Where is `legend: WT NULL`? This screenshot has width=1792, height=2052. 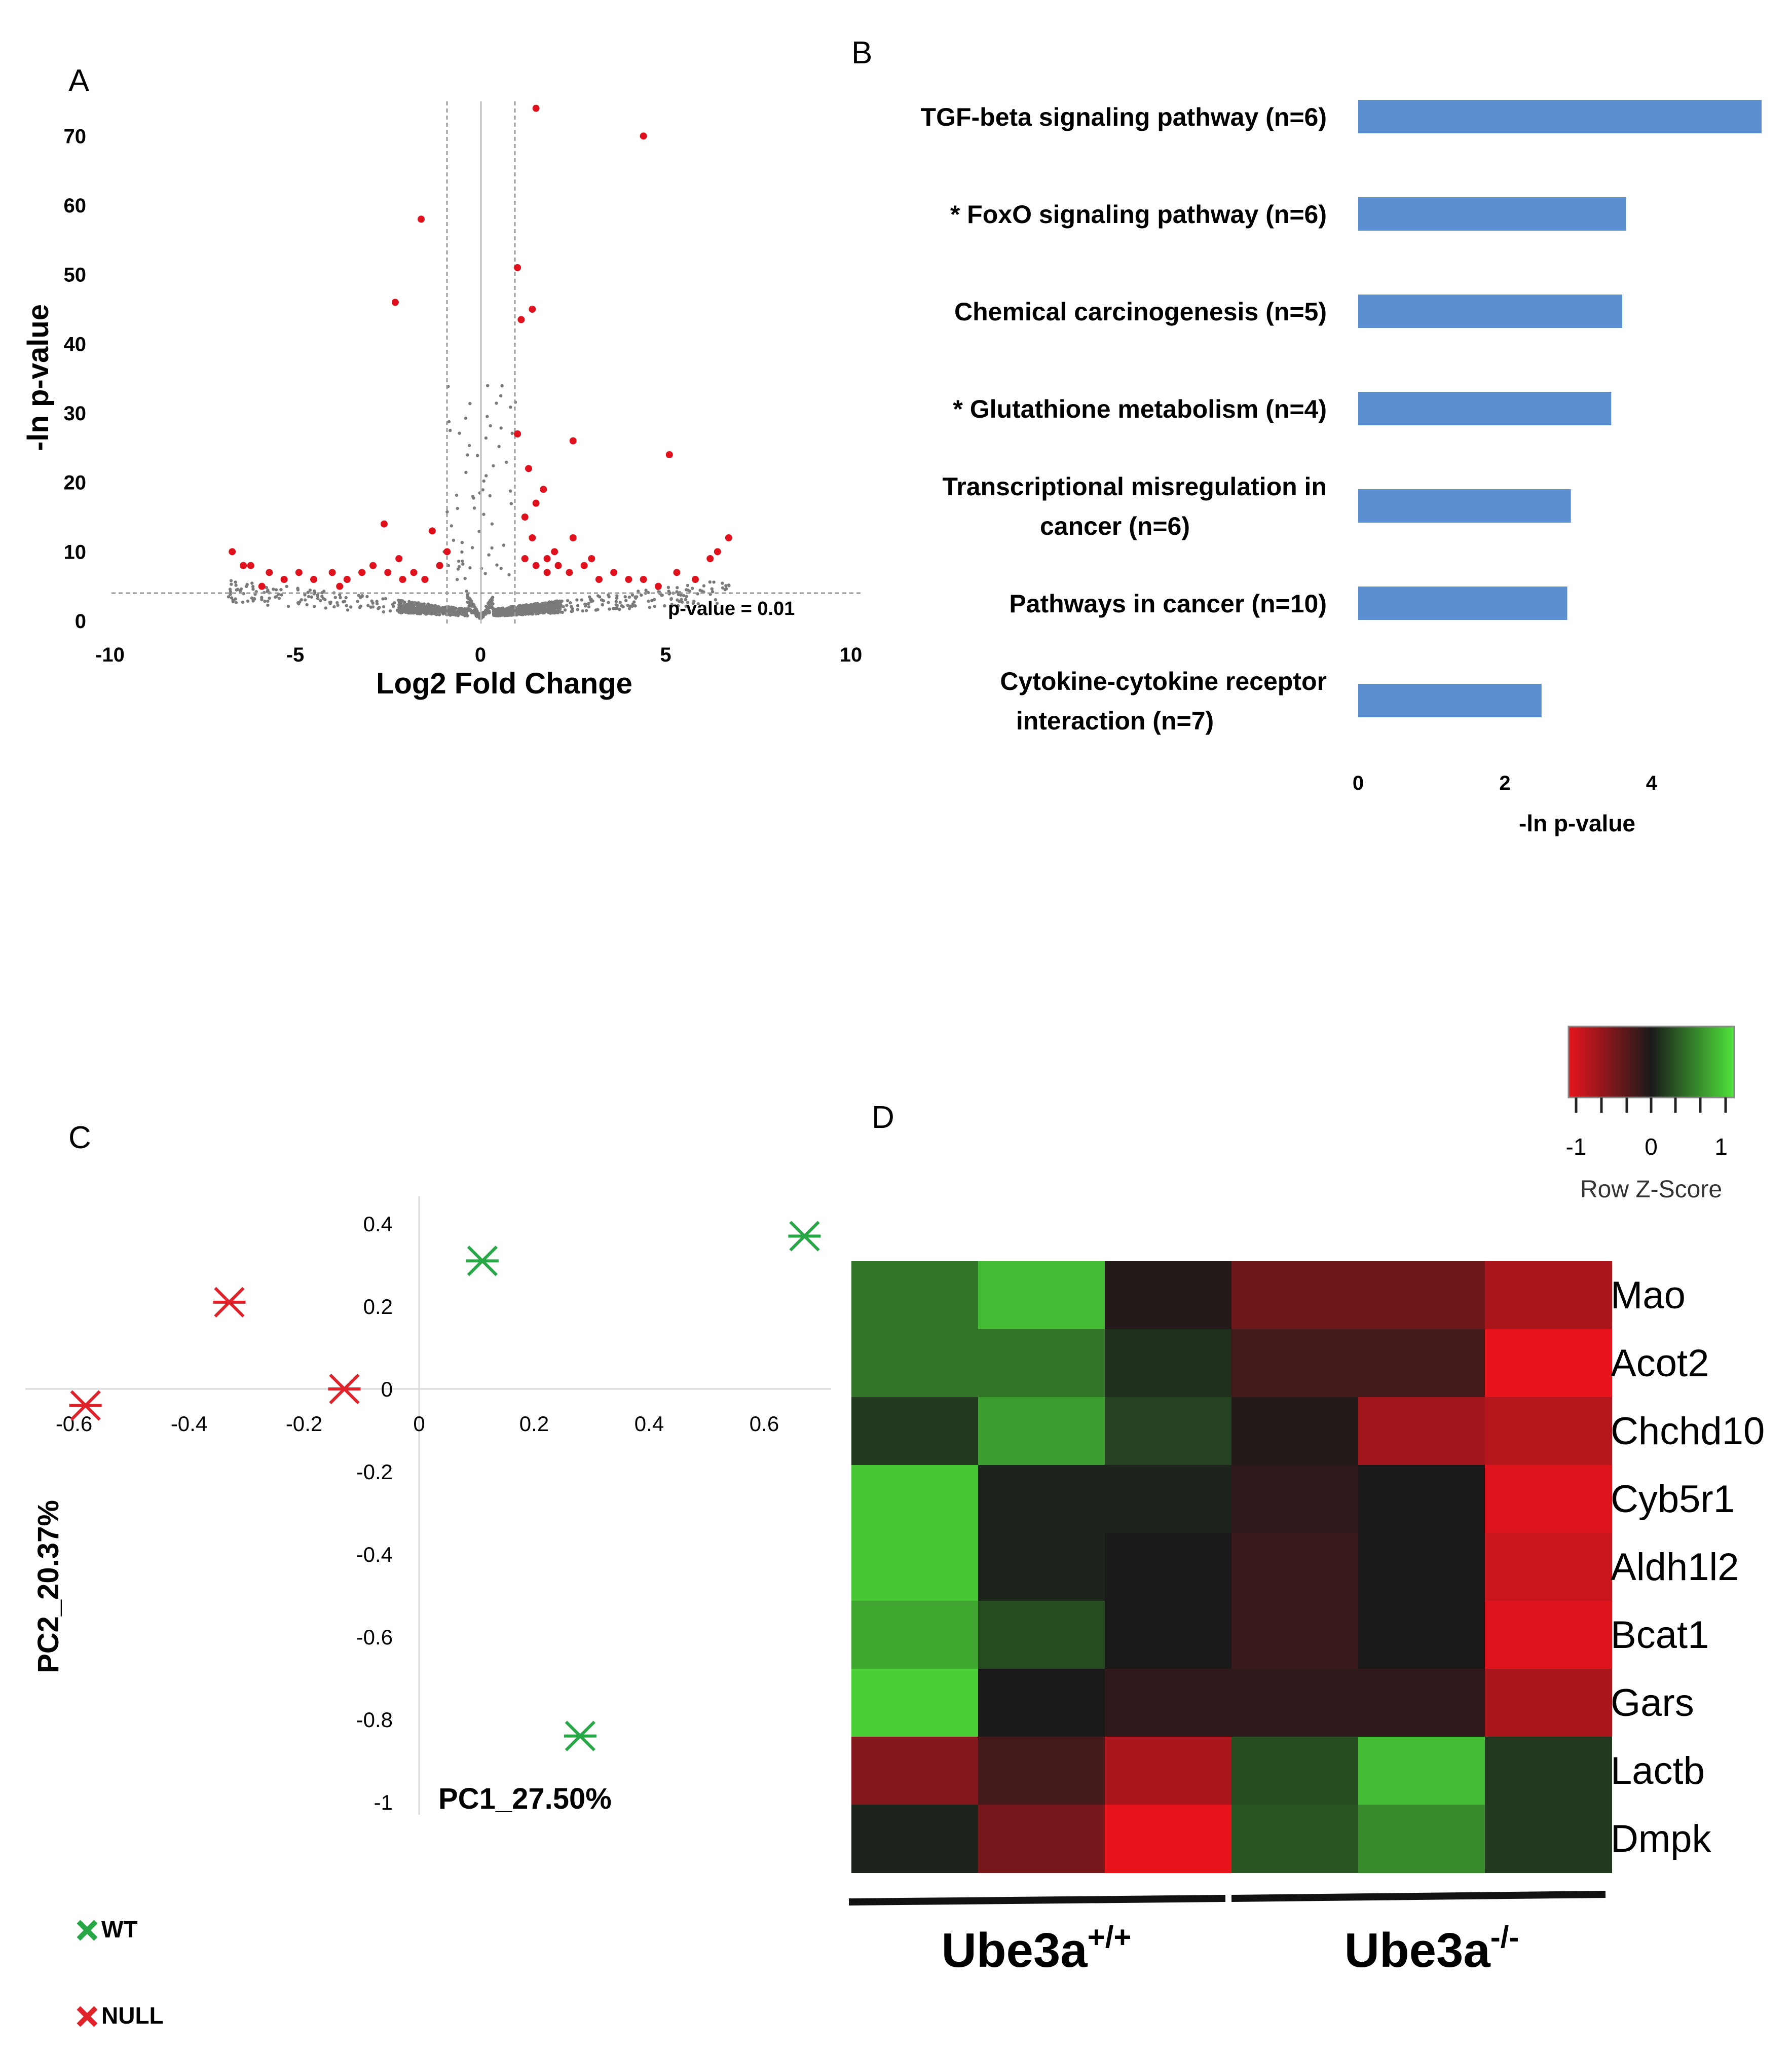
legend: WT NULL is located at coordinates (120, 1972).